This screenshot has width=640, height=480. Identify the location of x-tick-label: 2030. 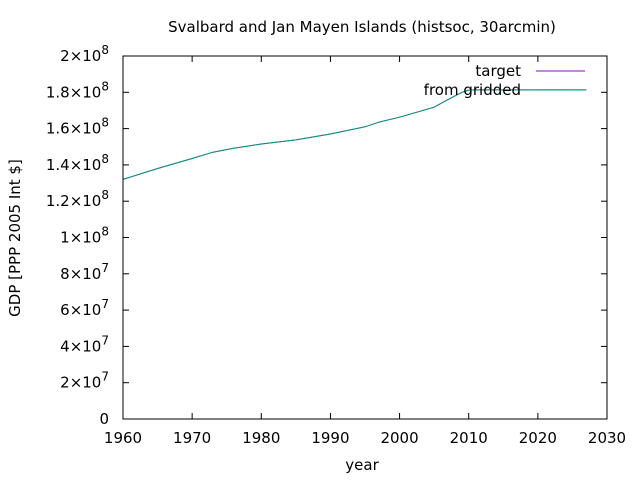
(607, 438).